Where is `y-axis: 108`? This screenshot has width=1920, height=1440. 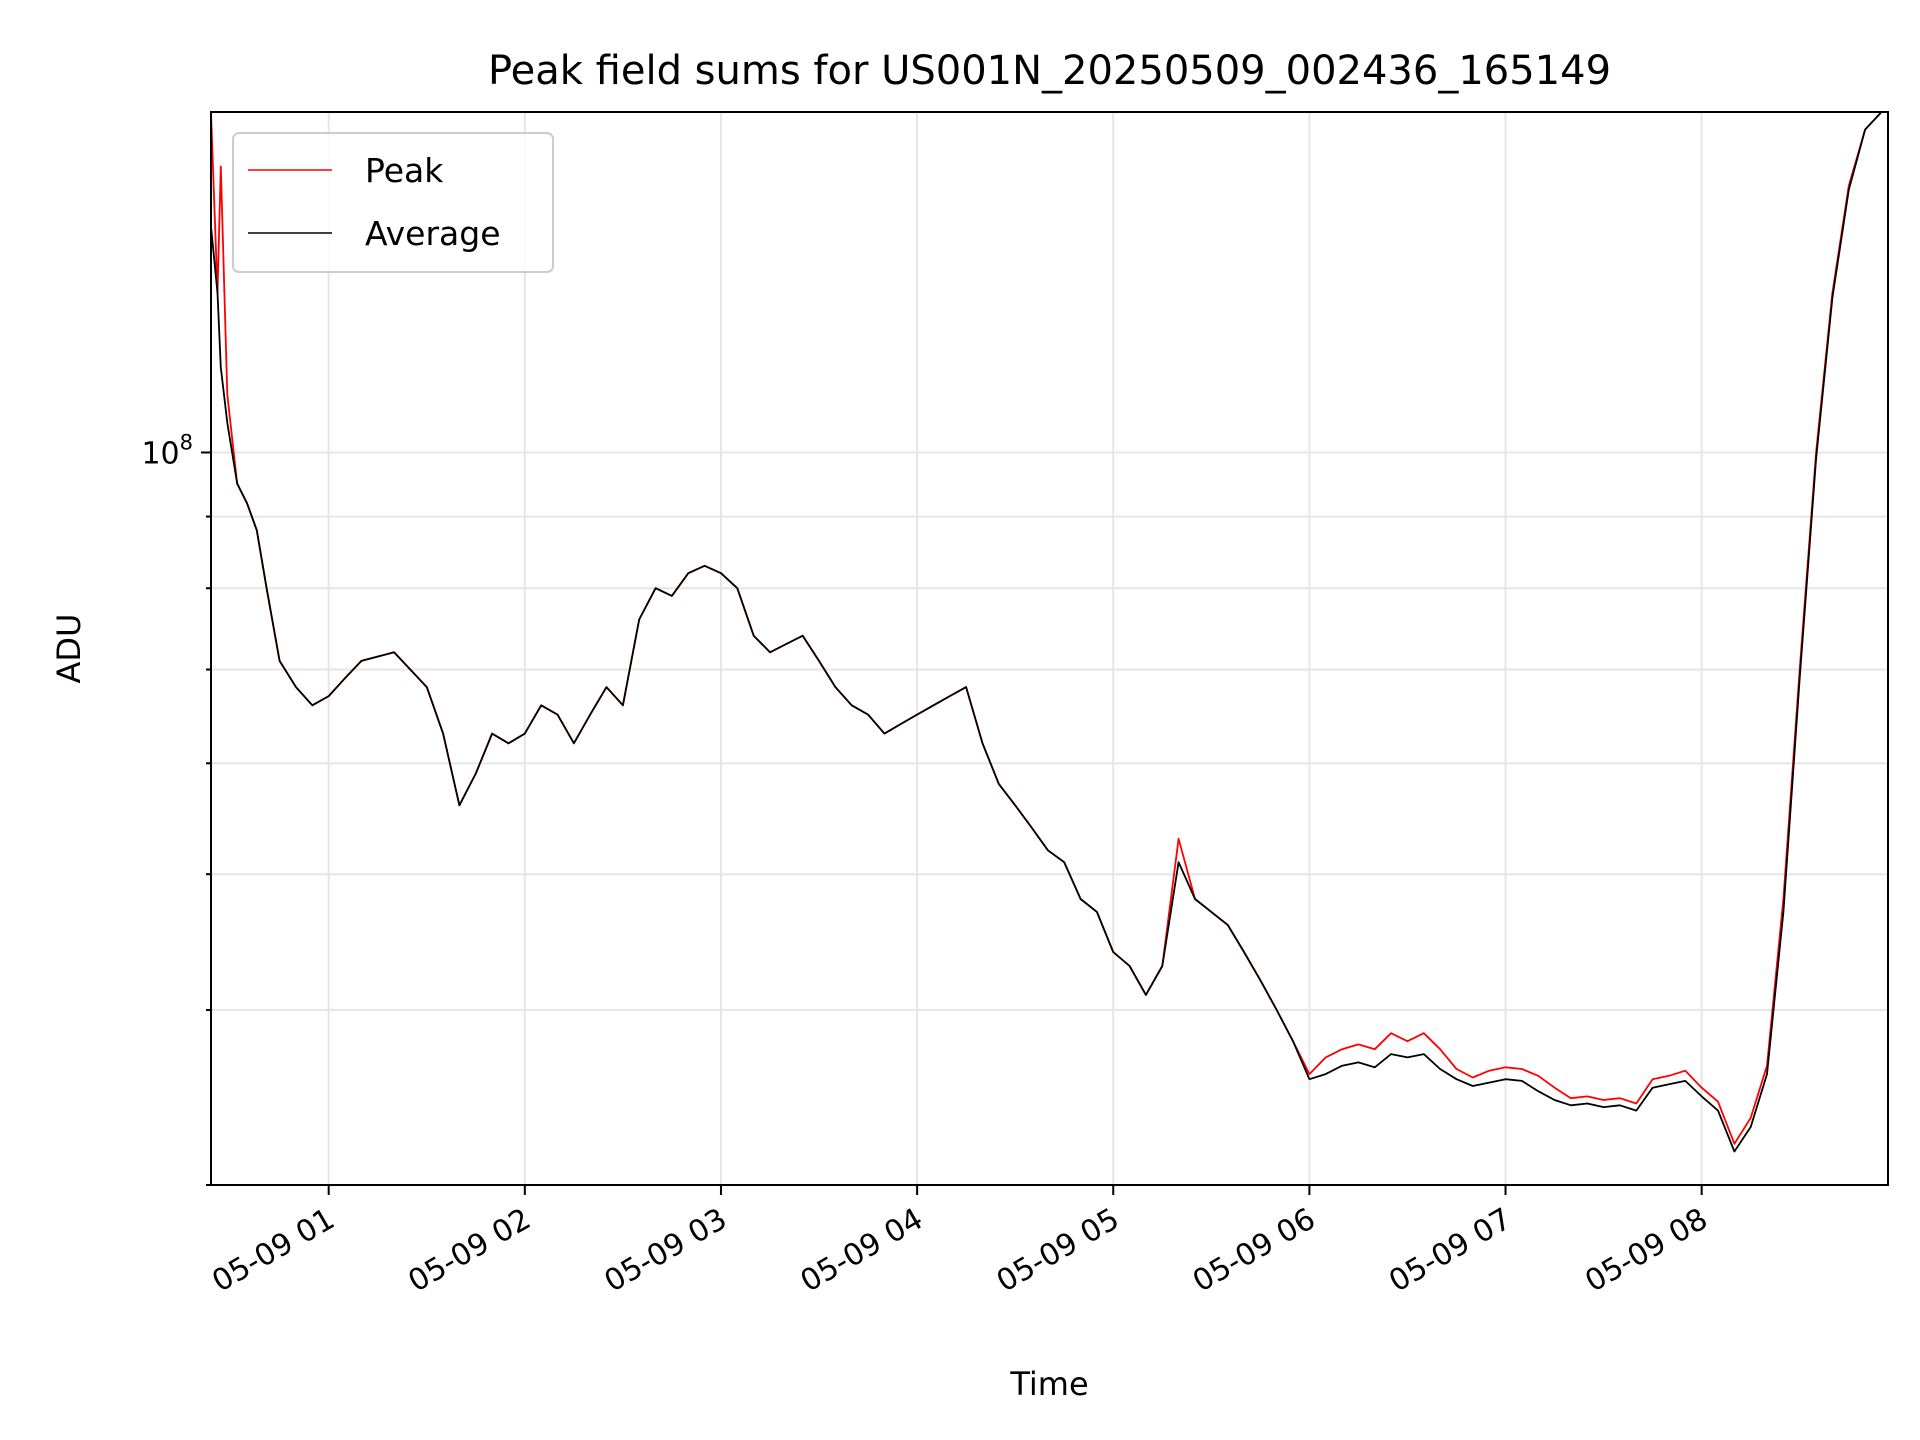 y-axis: 108 is located at coordinates (176, 808).